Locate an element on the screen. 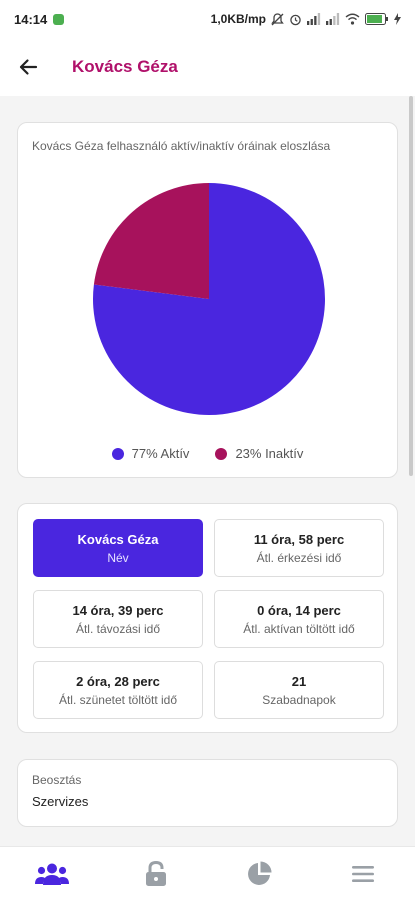 Image resolution: width=415 pixels, height=900 pixels. nav-statistics is located at coordinates (260, 873).